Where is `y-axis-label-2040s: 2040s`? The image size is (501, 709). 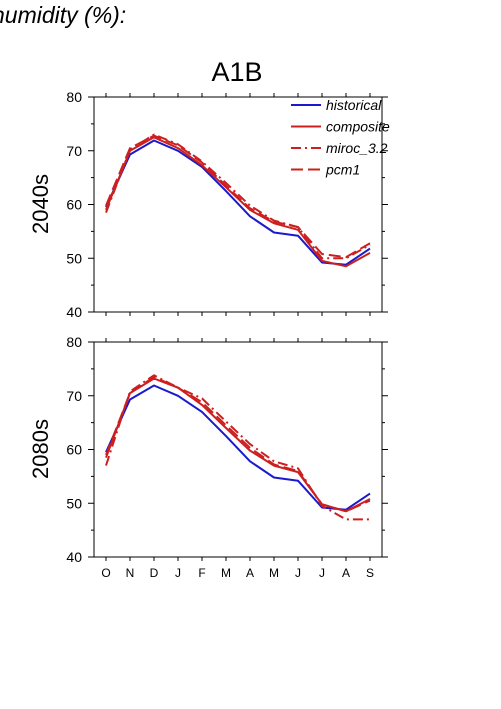
y-axis-label-2040s: 2040s is located at coordinates (40, 204).